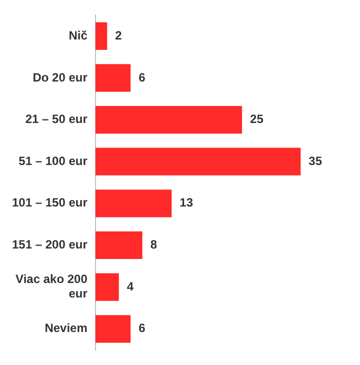 The height and width of the screenshot is (365, 360). What do you see at coordinates (53, 161) in the screenshot?
I see `y-tick-label: 51 – 100 eur` at bounding box center [53, 161].